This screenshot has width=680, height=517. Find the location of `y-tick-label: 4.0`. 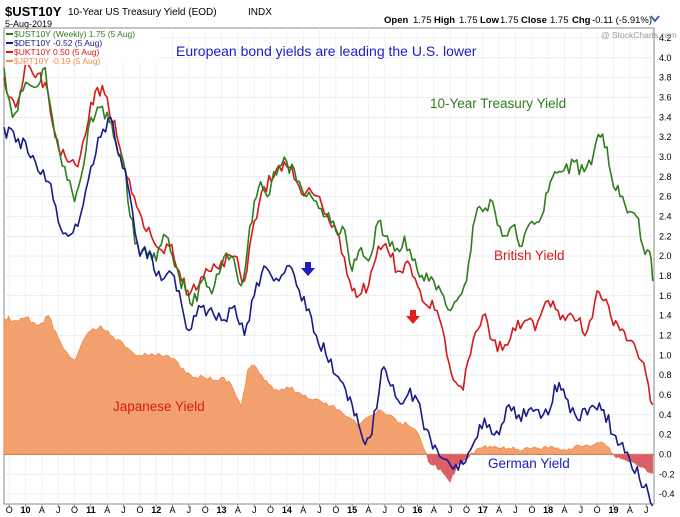

y-tick-label: 4.0 is located at coordinates (665, 58).